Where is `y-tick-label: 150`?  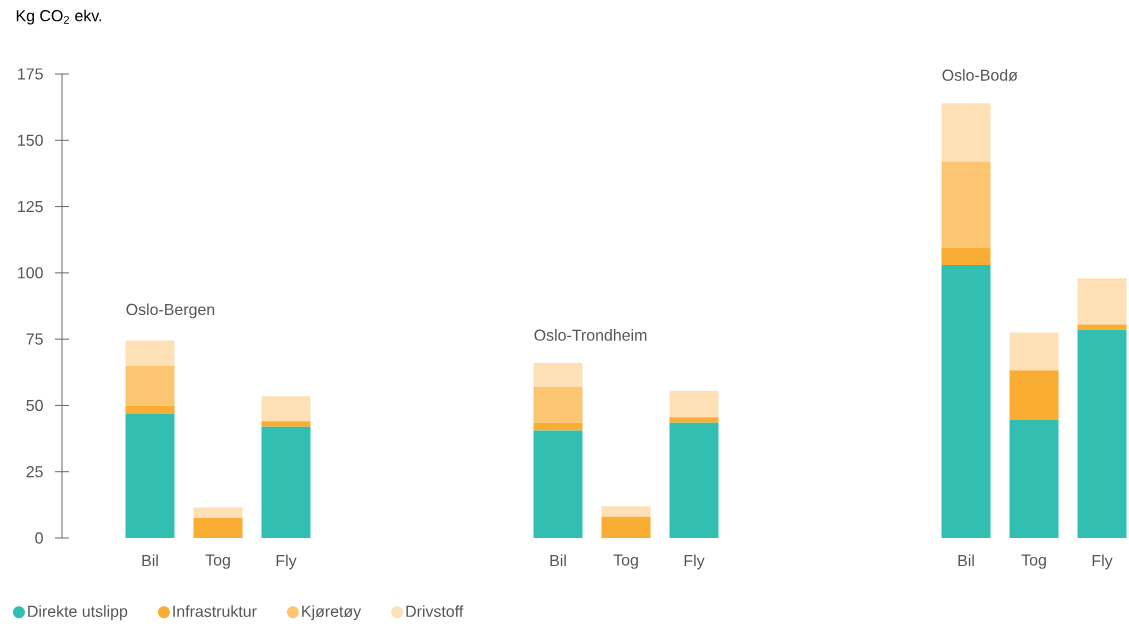 y-tick-label: 150 is located at coordinates (30, 140).